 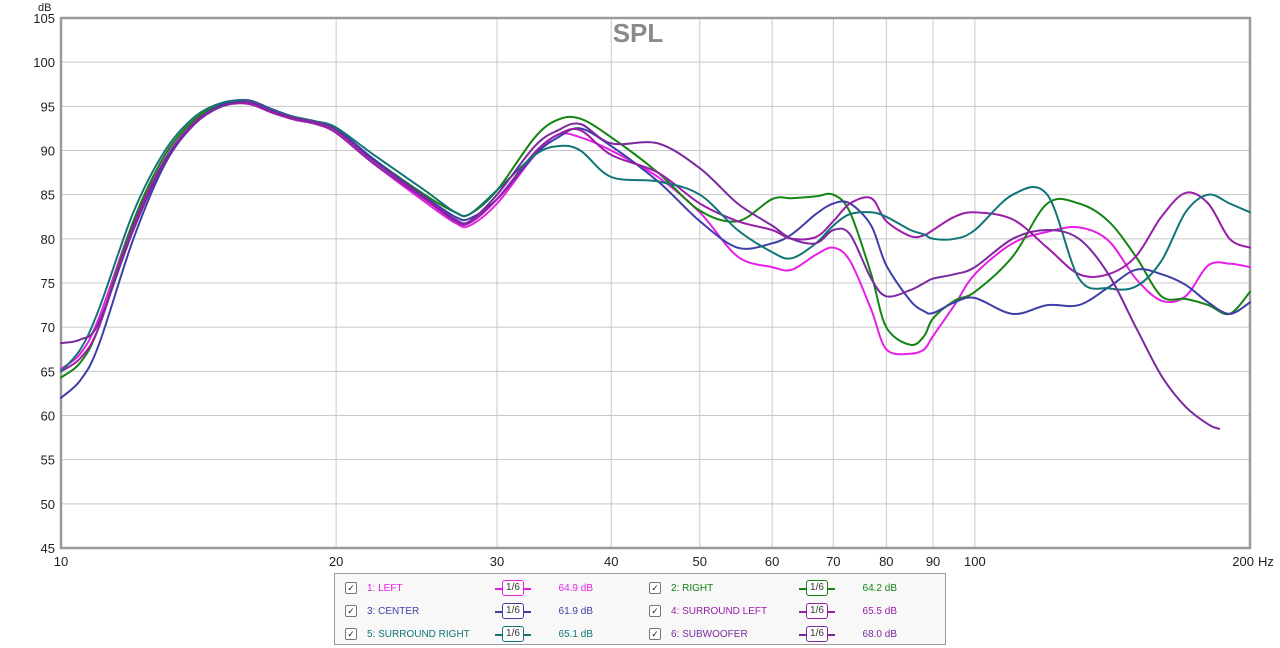 What do you see at coordinates (773, 588) in the screenshot?
I see `legend-entry: ✓ 2: RIGHT 1/6 64.2 dB` at bounding box center [773, 588].